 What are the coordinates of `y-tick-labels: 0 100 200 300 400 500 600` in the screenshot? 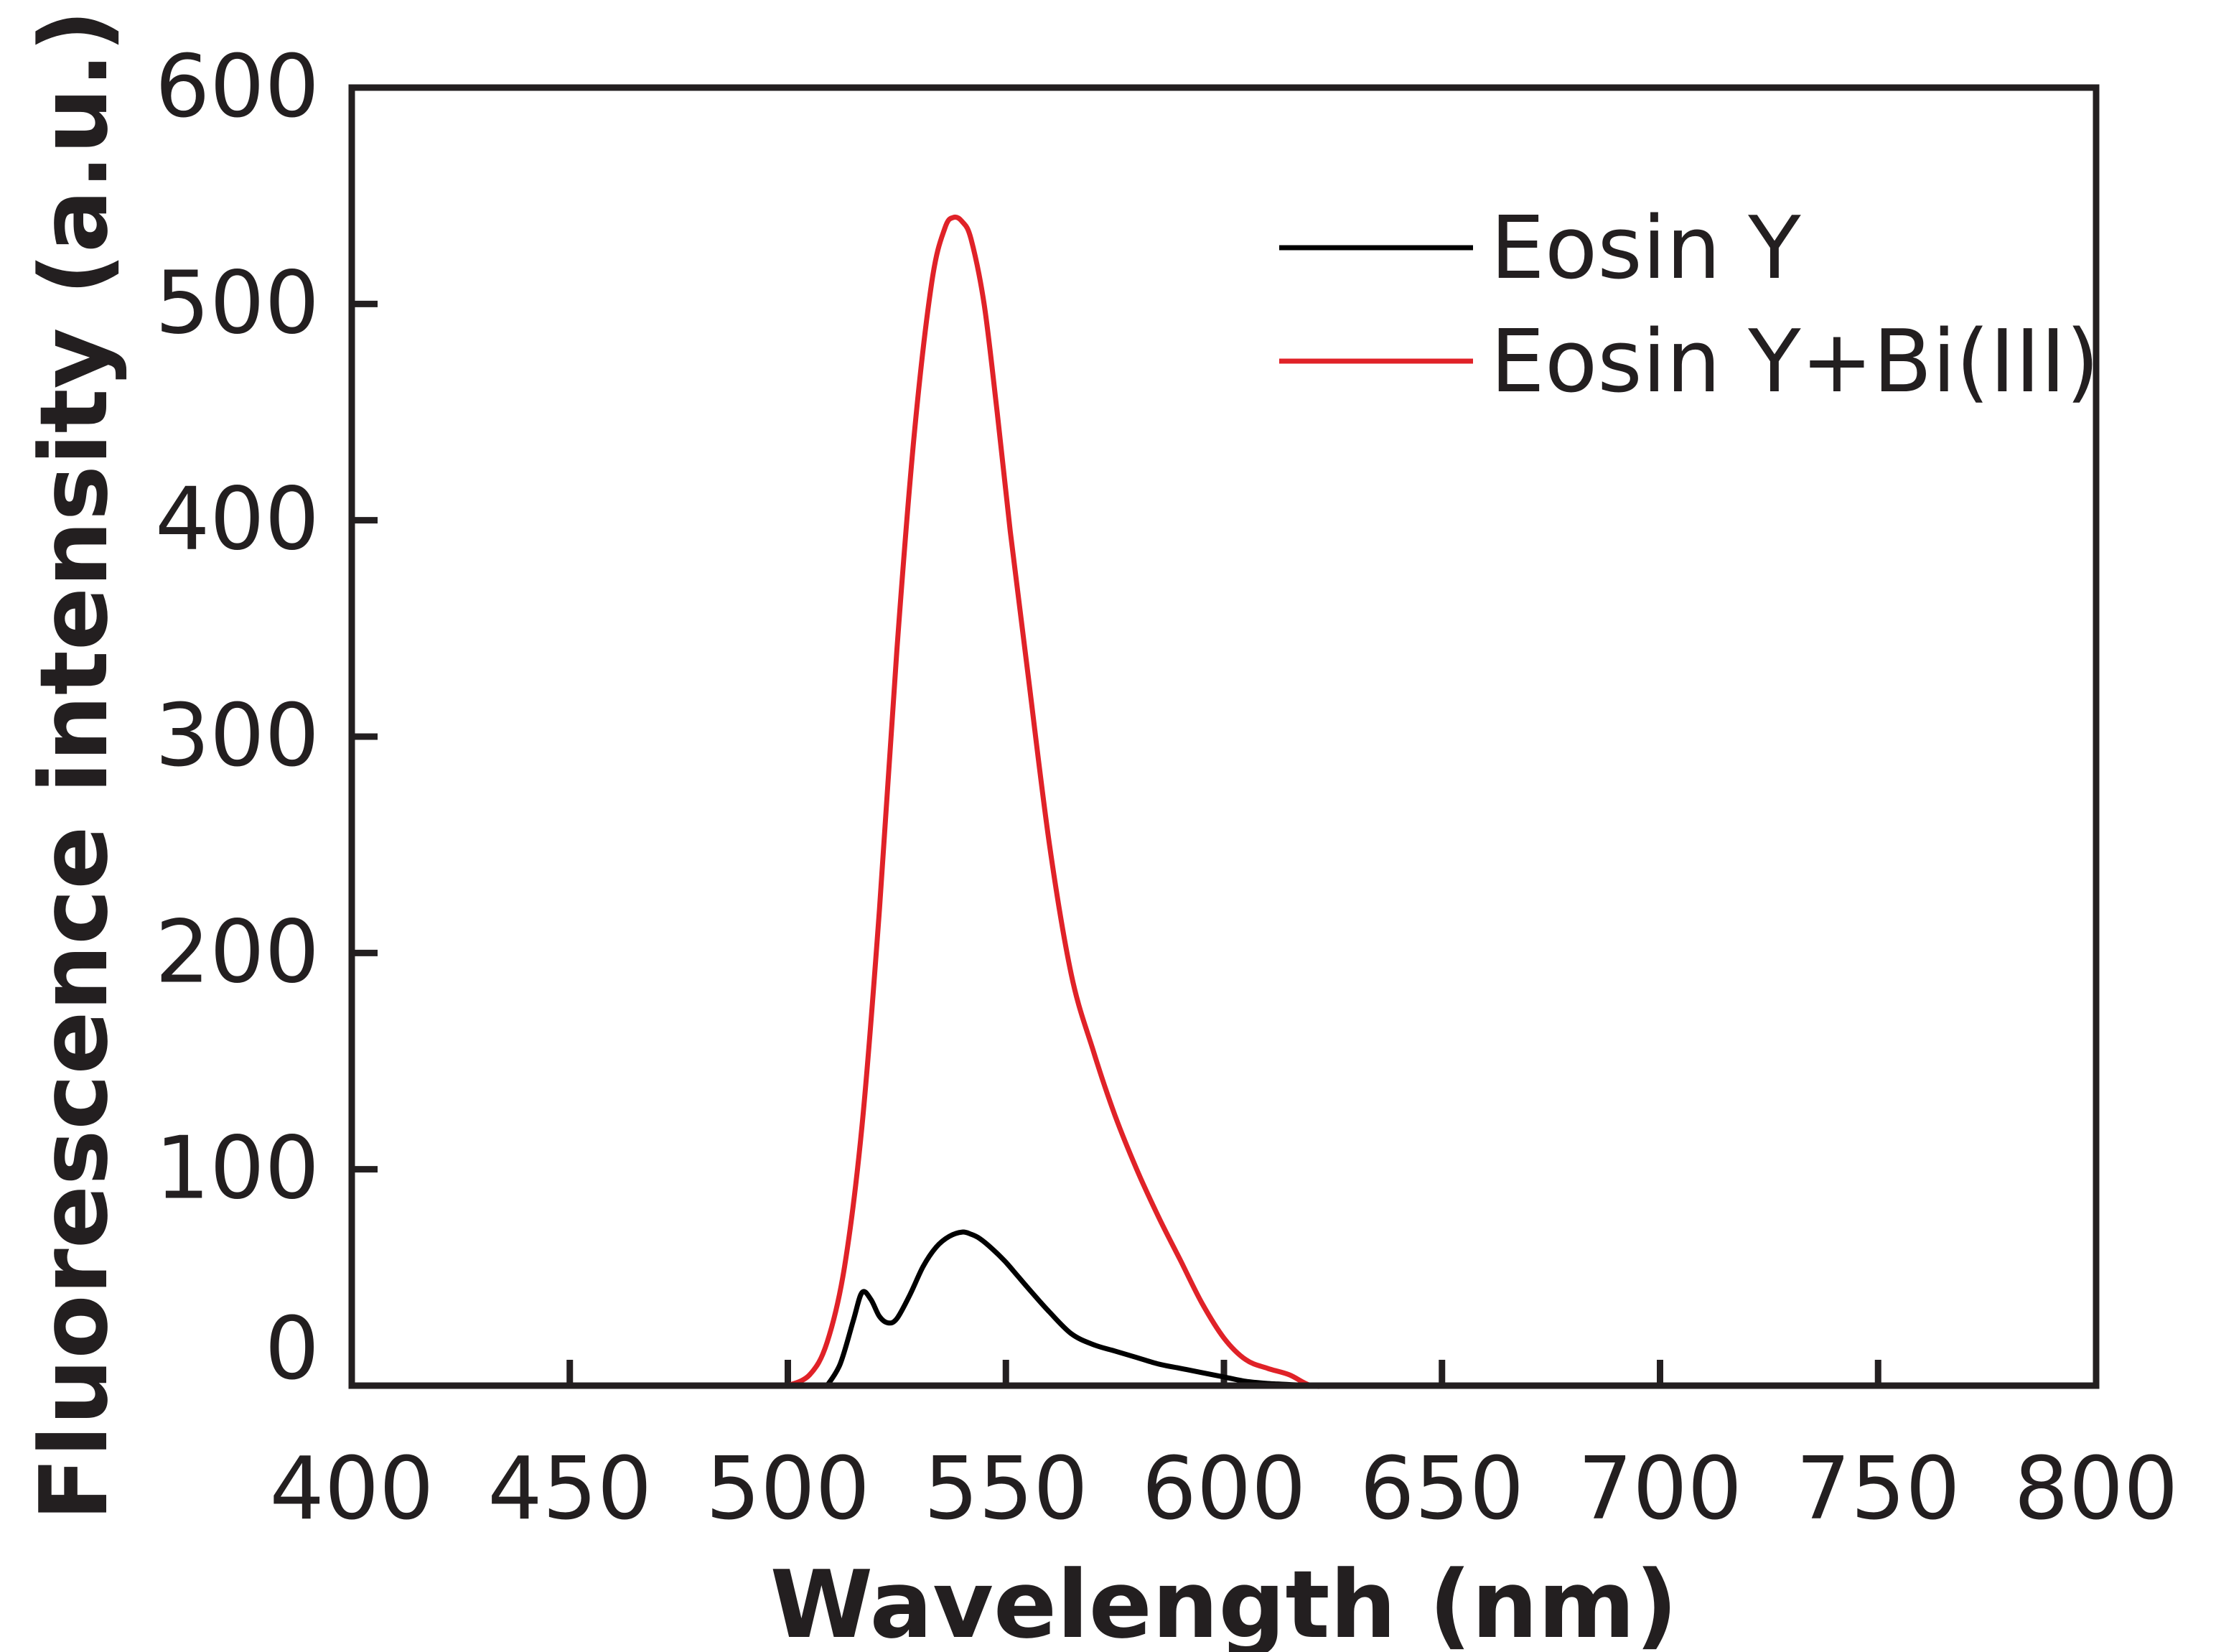 It's located at (237, 718).